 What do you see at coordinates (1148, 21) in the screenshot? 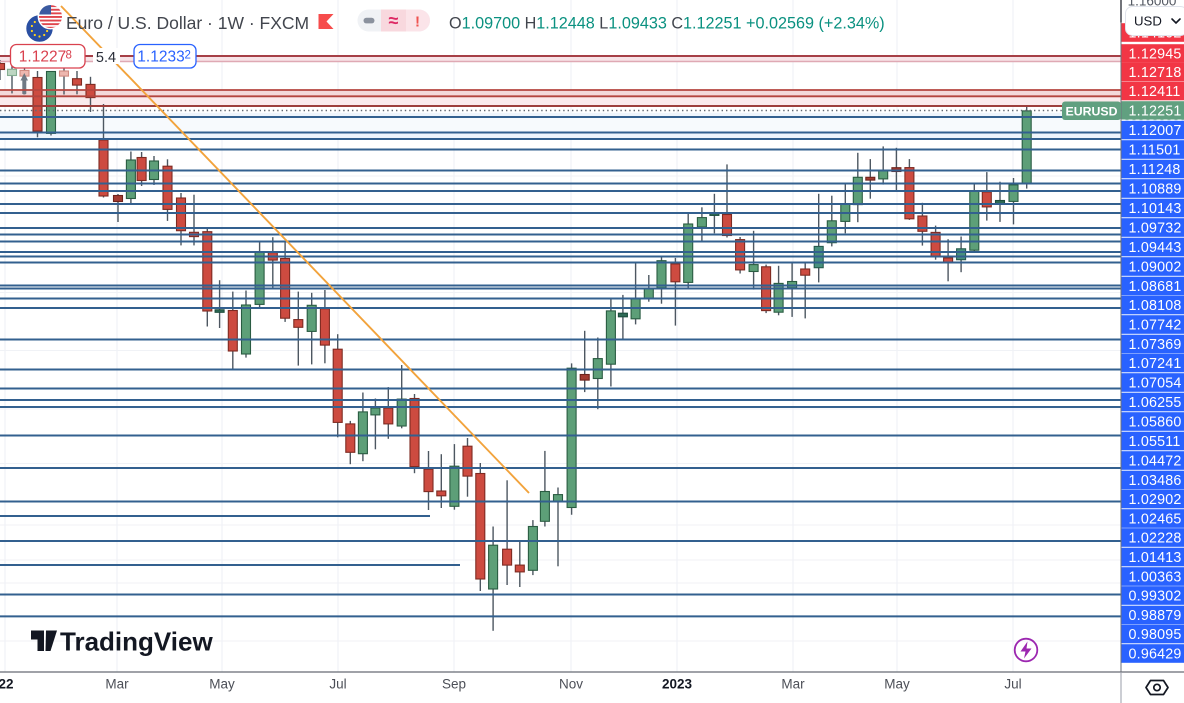
I see `svg-text: USD` at bounding box center [1148, 21].